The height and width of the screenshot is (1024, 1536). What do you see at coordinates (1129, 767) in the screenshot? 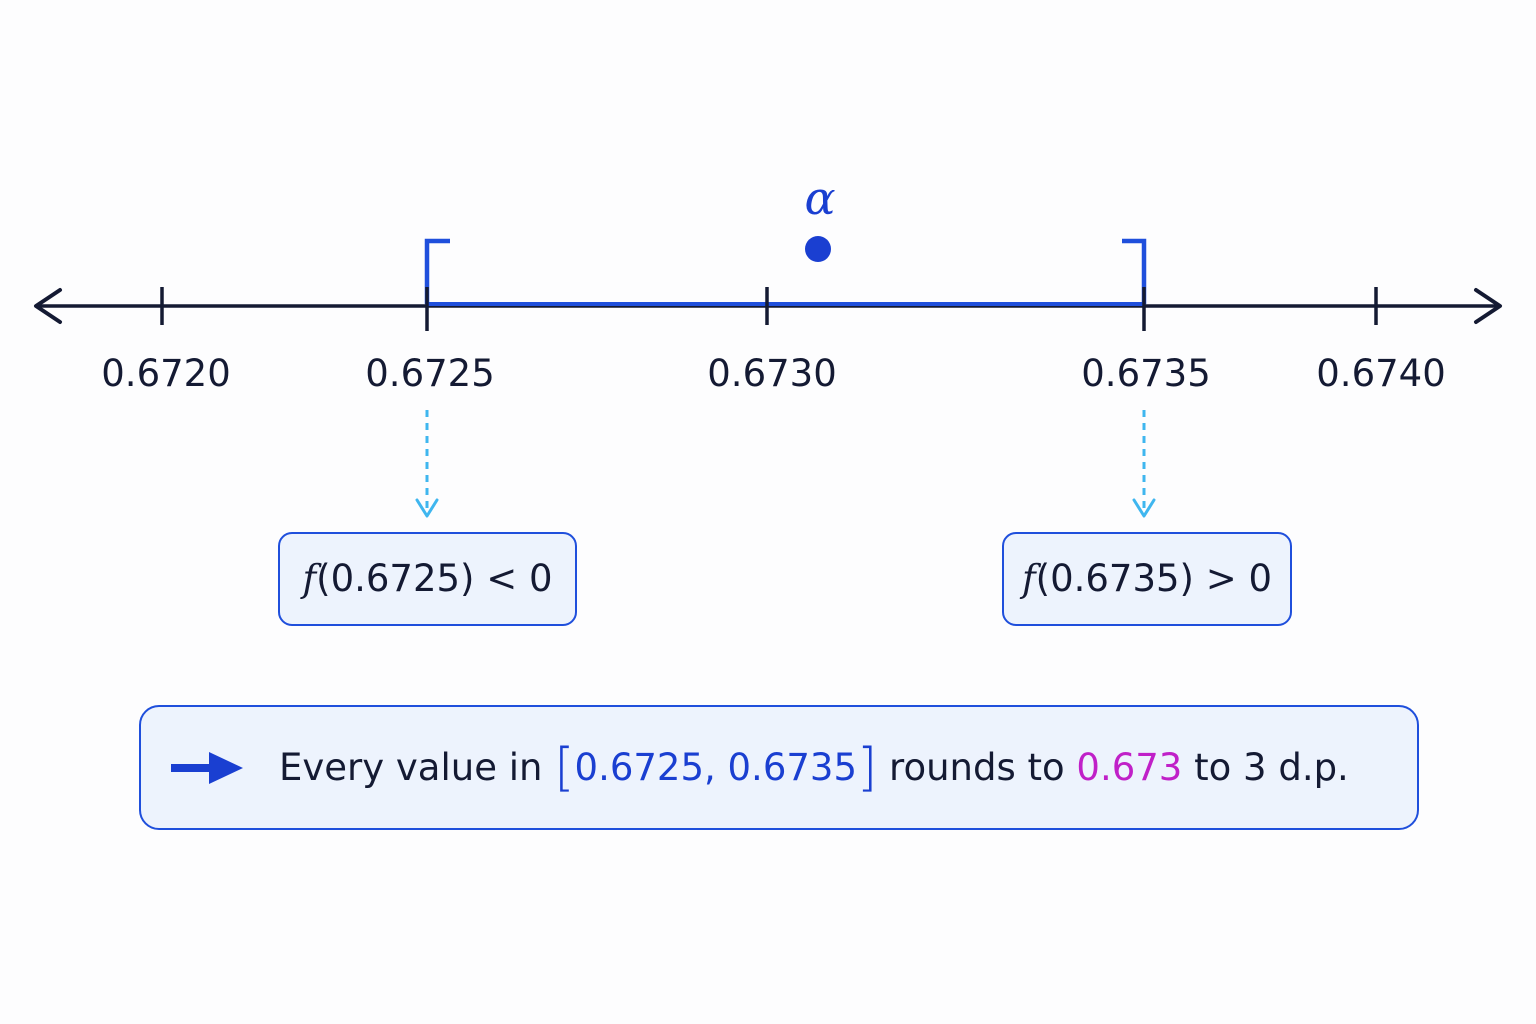
I see `conclusion-rounded-value: 0.673` at bounding box center [1129, 767].